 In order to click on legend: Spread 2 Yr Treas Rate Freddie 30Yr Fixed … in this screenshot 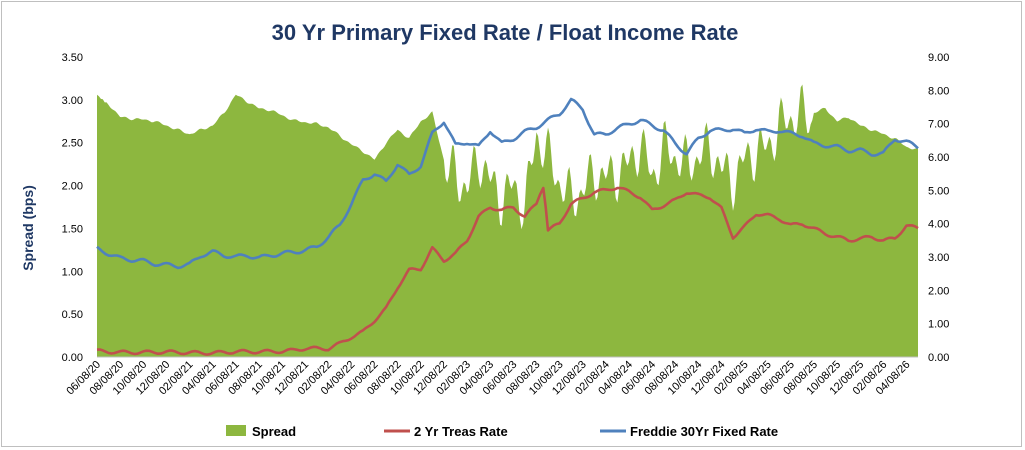, I will do `click(502, 431)`.